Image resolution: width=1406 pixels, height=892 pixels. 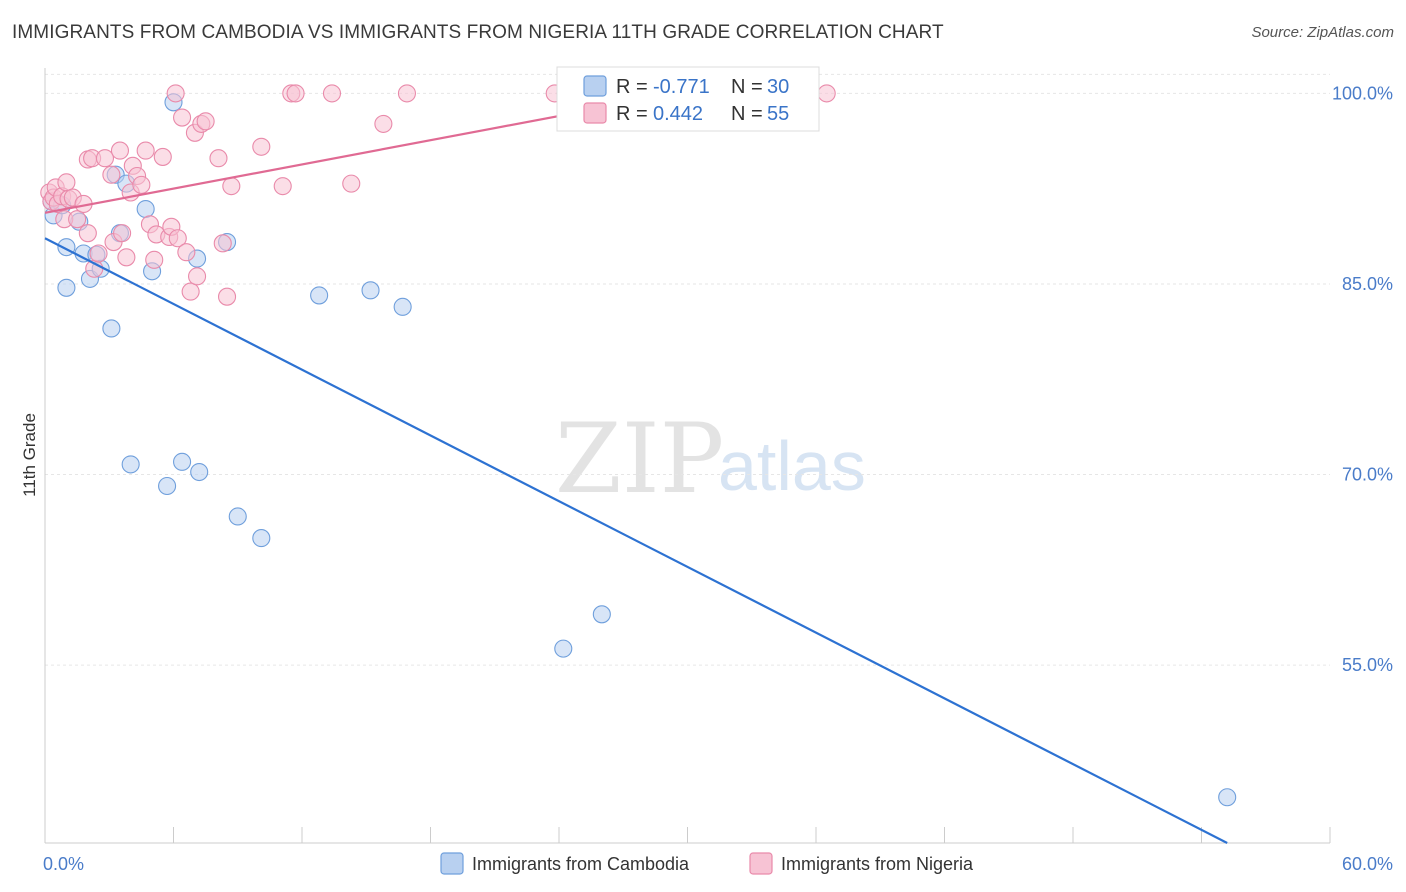 I want to click on y-tick-label-0: 55.0%, so click(x=1367, y=665).